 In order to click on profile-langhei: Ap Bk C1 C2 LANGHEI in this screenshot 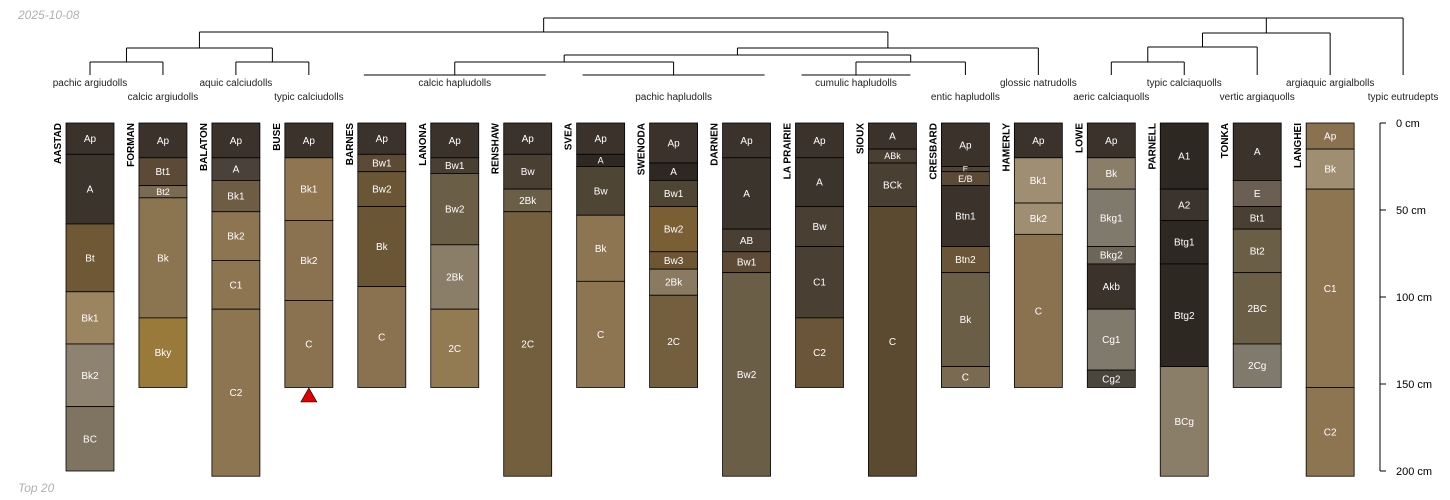, I will do `click(1324, 299)`.